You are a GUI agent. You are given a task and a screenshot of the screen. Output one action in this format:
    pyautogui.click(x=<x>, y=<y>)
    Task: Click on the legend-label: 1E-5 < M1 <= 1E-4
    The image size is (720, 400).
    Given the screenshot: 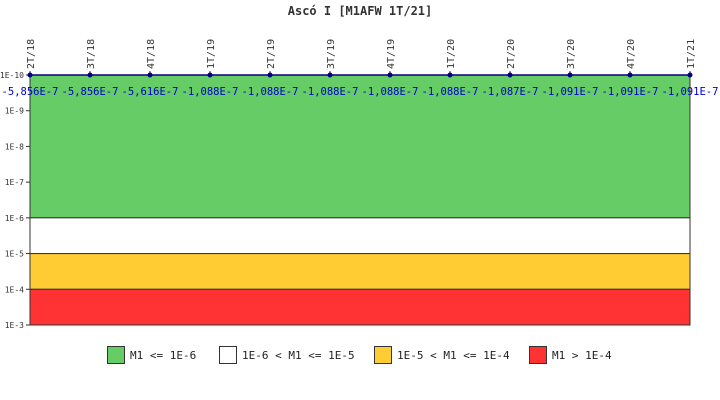 What is the action you would take?
    pyautogui.click(x=453, y=355)
    